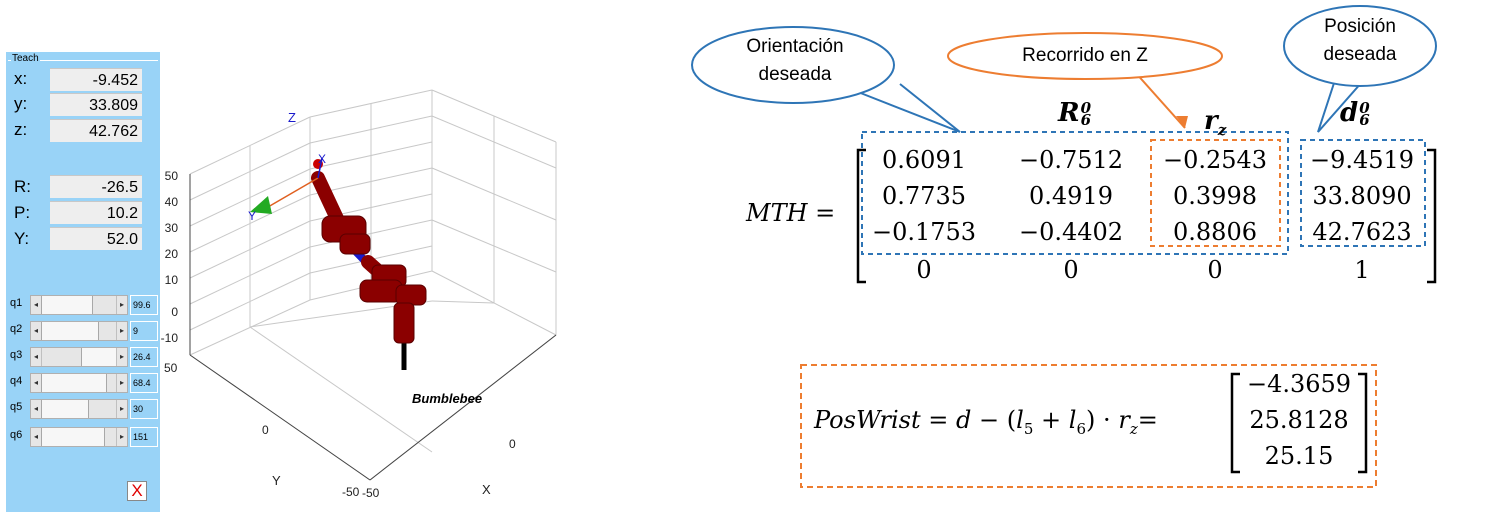 This screenshot has height=518, width=1498. Describe the element at coordinates (137, 491) in the screenshot. I see `close-button: X` at that location.